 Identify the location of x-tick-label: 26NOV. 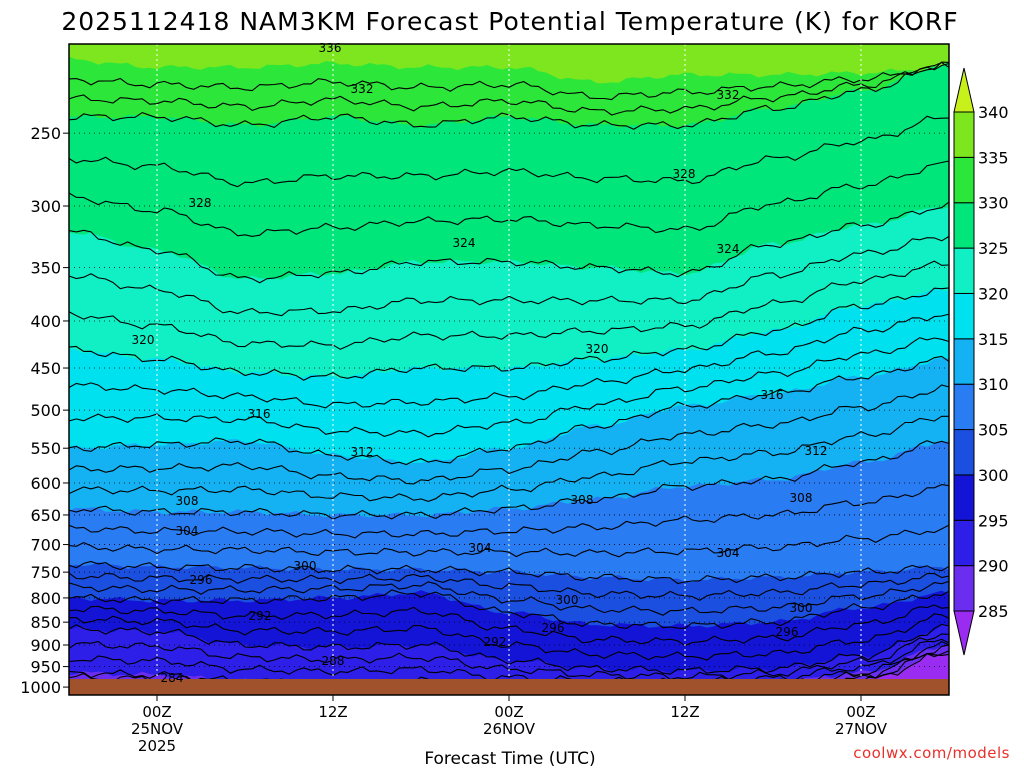
(509, 729).